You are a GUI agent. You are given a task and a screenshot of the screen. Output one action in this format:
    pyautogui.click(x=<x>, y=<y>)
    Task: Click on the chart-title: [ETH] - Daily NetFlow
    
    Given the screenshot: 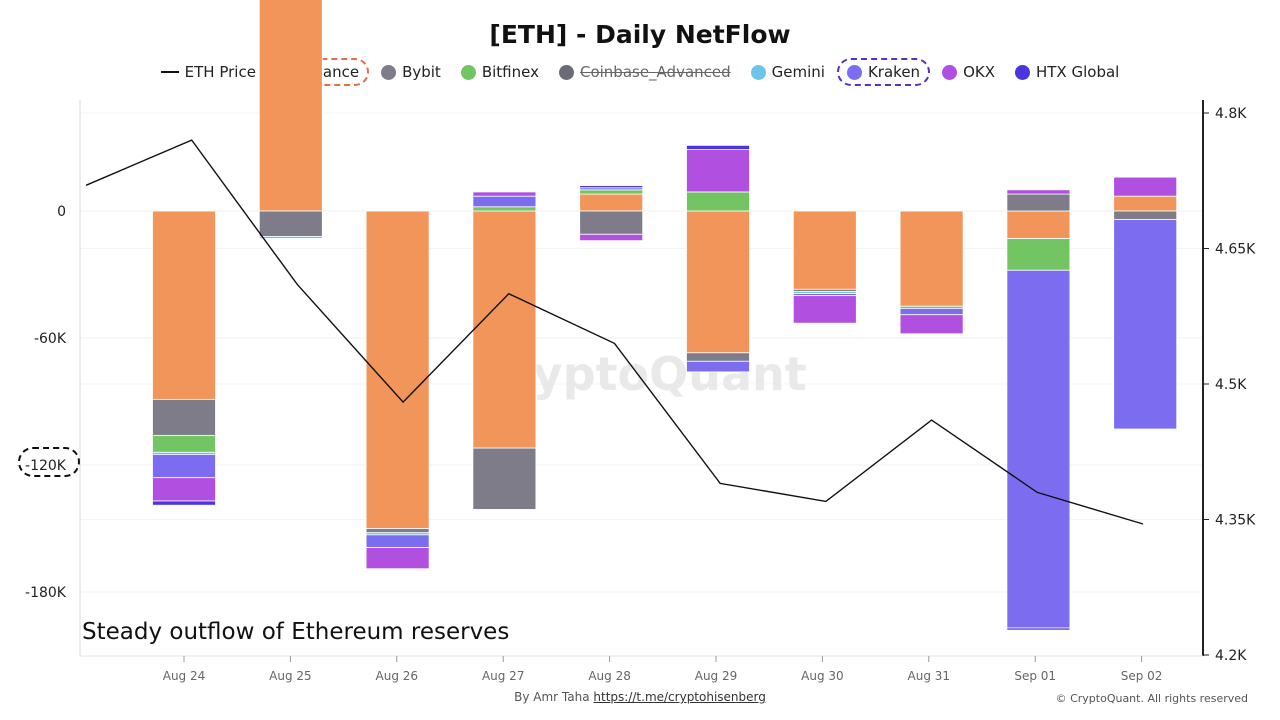 What is the action you would take?
    pyautogui.click(x=640, y=34)
    